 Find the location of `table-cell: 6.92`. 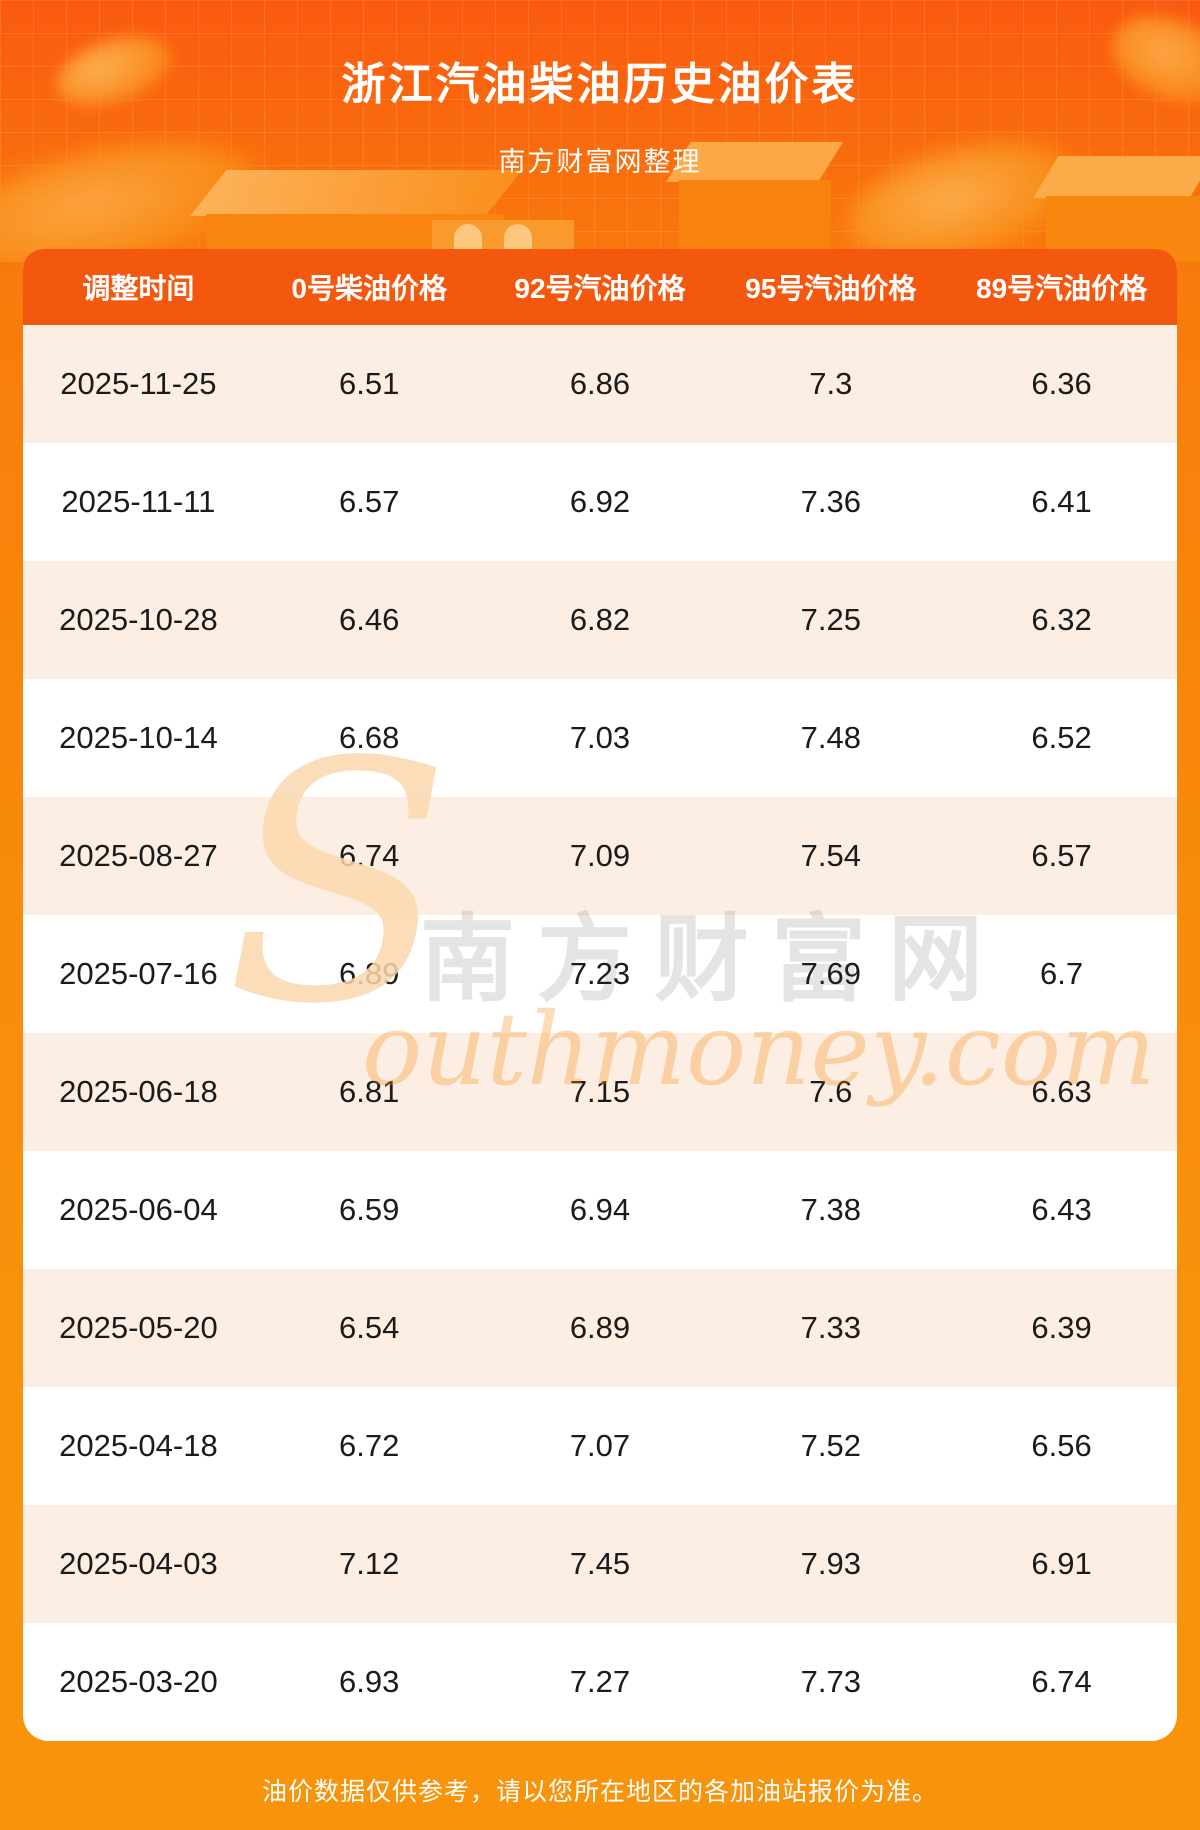

table-cell: 6.92 is located at coordinates (600, 501).